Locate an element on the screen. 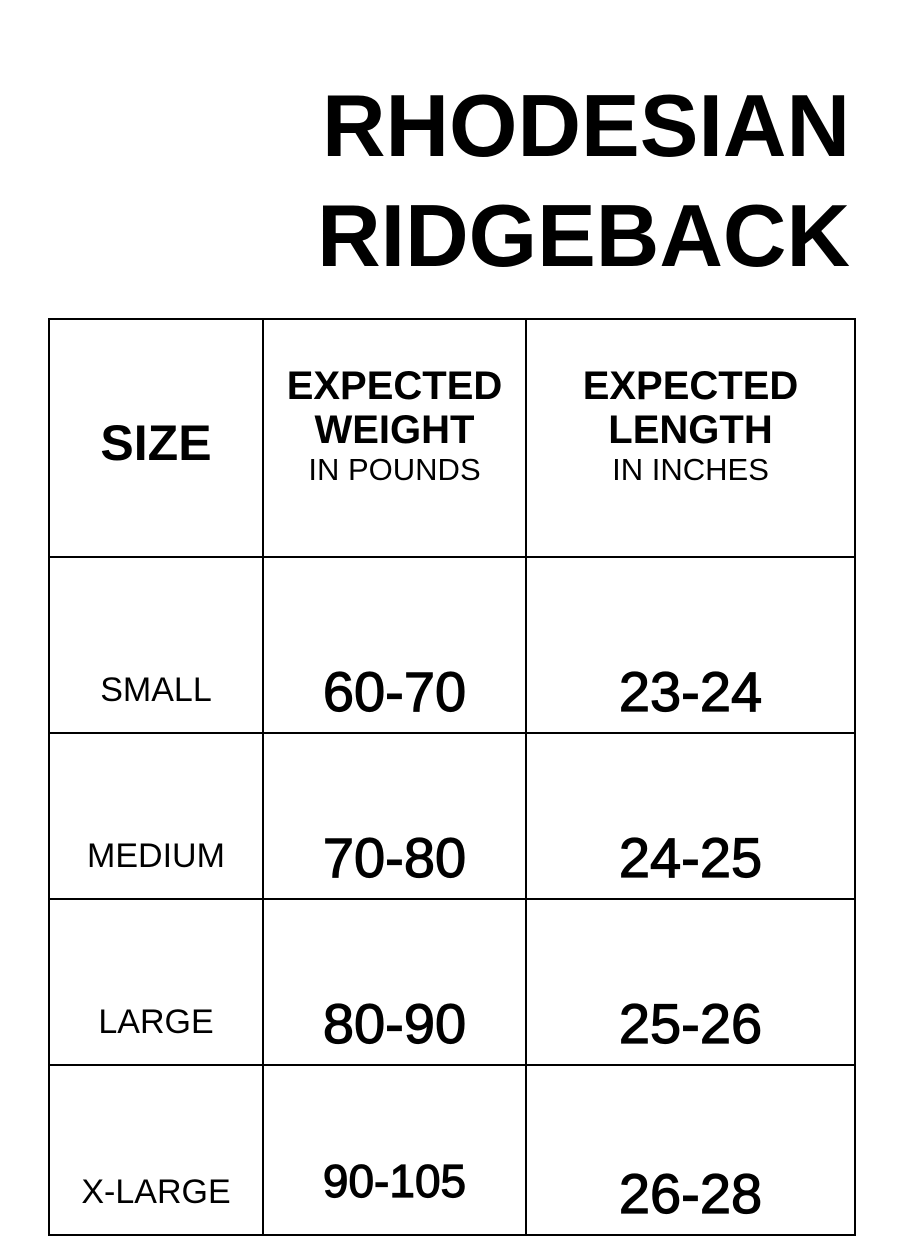  length-cell: 23-24 is located at coordinates (690, 645).